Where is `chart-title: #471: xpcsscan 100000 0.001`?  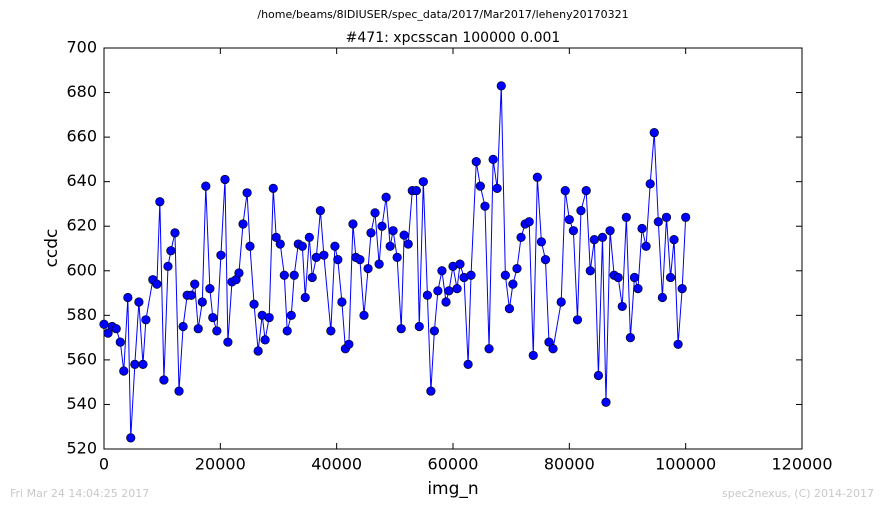 chart-title: #471: xpcsscan 100000 0.001 is located at coordinates (453, 38).